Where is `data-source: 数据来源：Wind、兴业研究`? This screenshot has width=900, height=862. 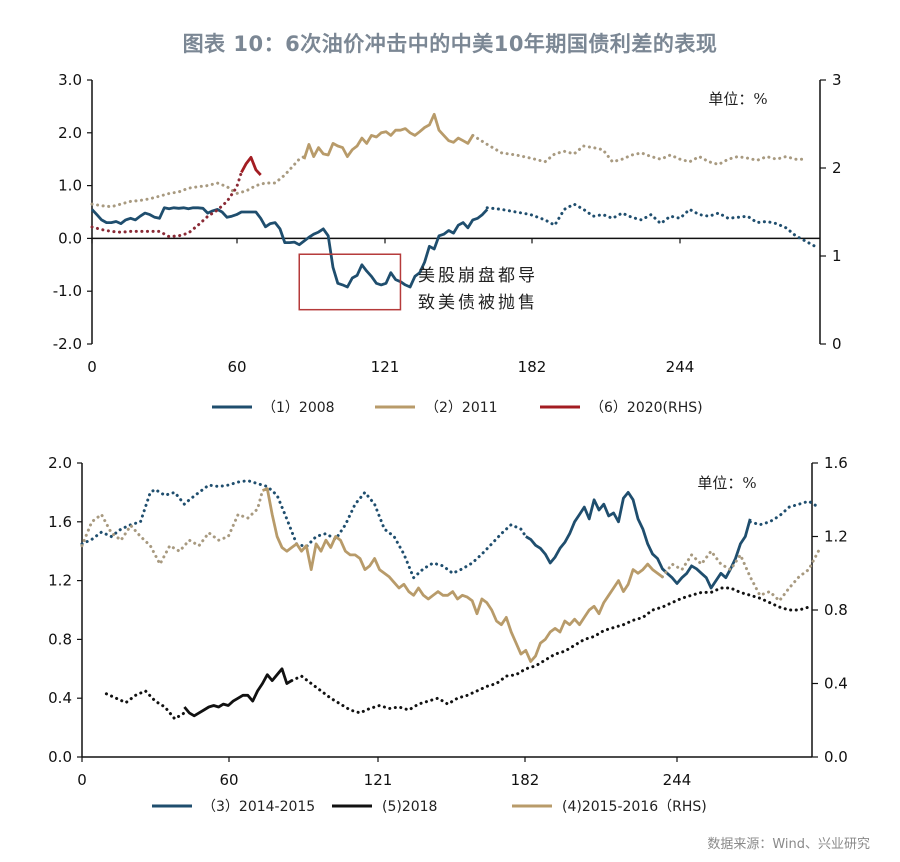
data-source: 数据来源：Wind、兴业研究 is located at coordinates (788, 844).